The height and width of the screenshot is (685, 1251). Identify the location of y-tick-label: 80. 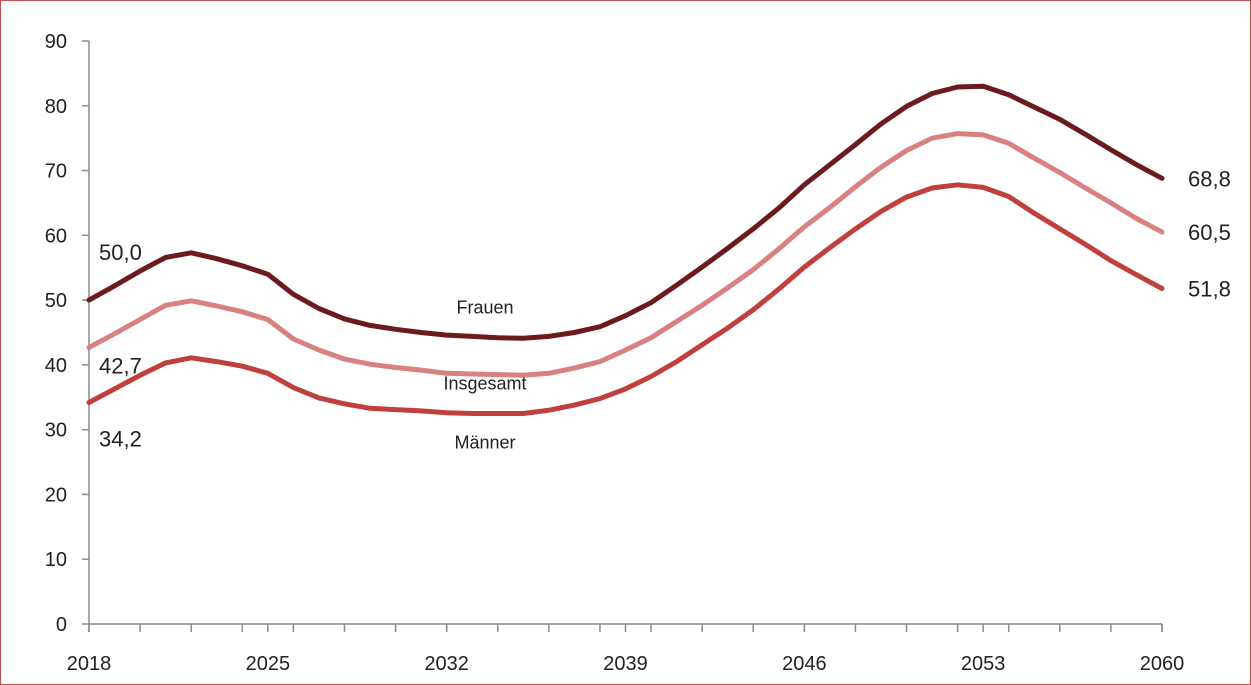
(56, 107).